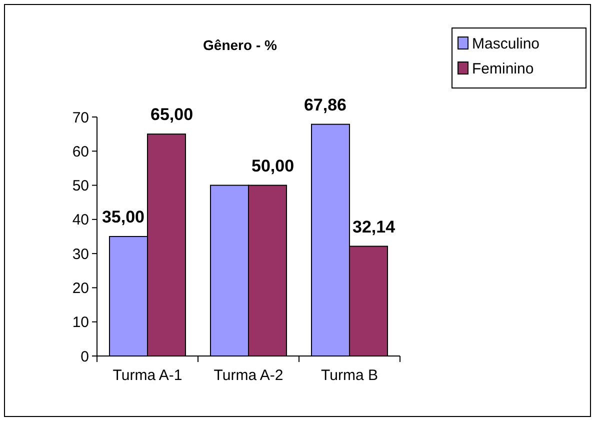 The image size is (599, 423). What do you see at coordinates (80, 323) in the screenshot?
I see `y-tick-label: 10` at bounding box center [80, 323].